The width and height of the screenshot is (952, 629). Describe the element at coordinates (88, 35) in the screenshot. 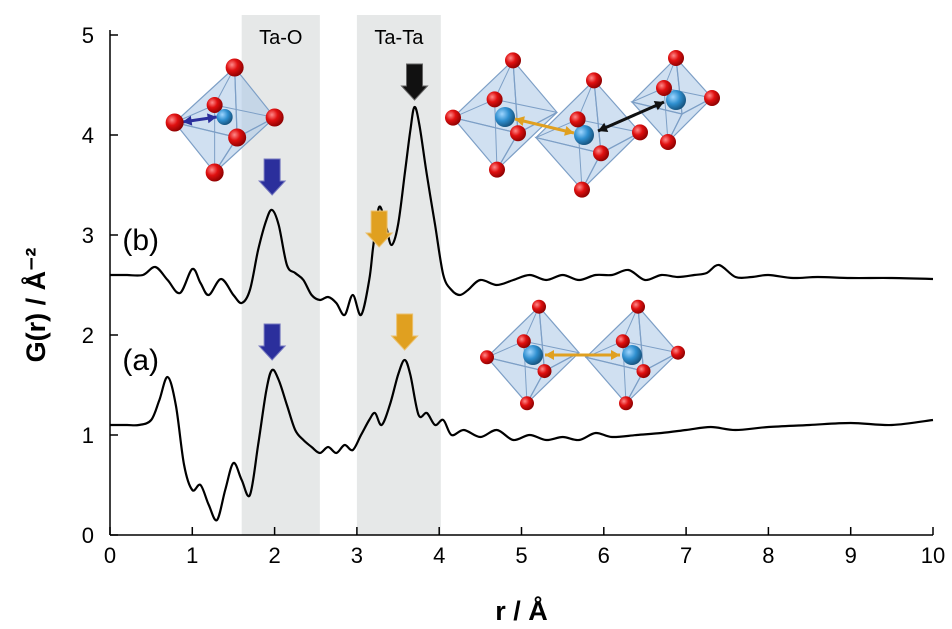

I see `y-tick-label-5: 5` at that location.